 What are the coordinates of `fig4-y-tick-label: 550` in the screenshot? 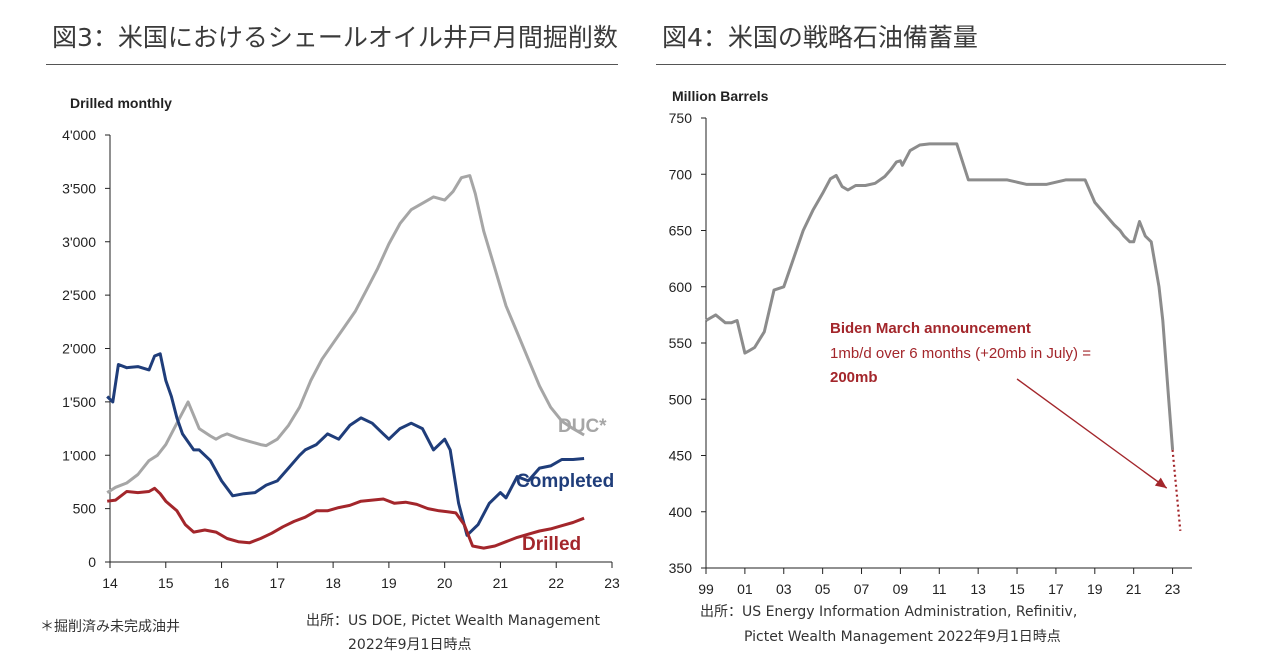 It's located at (681, 343).